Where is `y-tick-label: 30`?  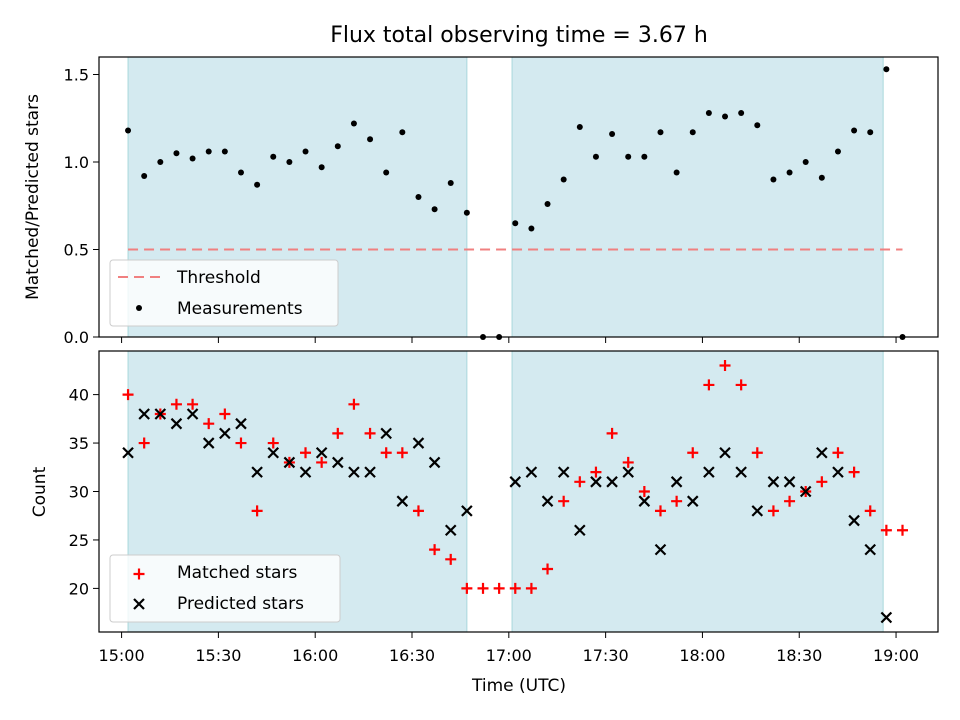 y-tick-label: 30 is located at coordinates (79, 492).